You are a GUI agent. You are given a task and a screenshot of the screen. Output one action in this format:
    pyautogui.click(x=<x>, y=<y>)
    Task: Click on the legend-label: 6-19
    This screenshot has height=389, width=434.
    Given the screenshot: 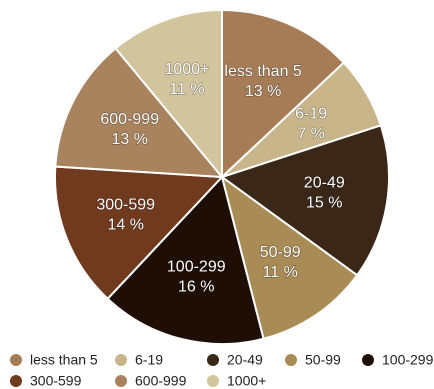 What is the action you would take?
    pyautogui.click(x=149, y=360)
    